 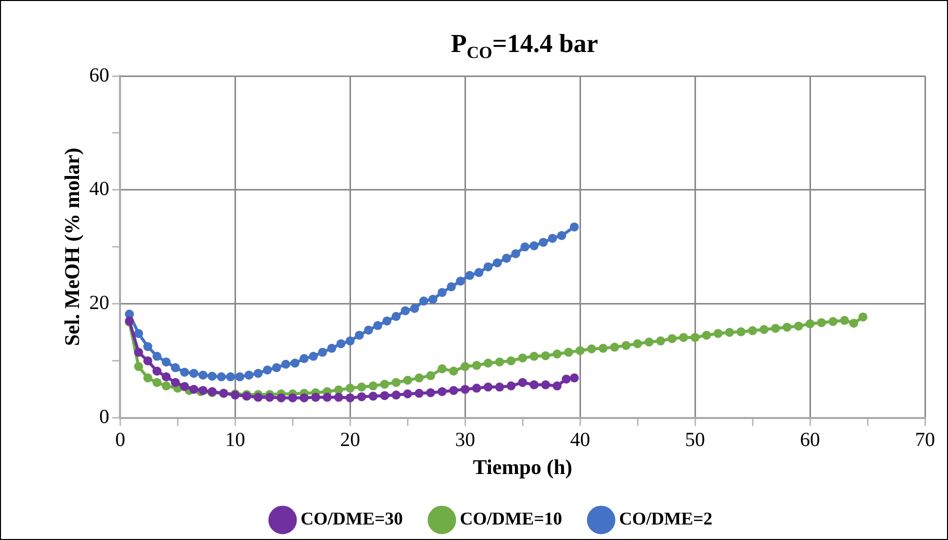 I want to click on x-tick-label: 10, so click(x=235, y=440).